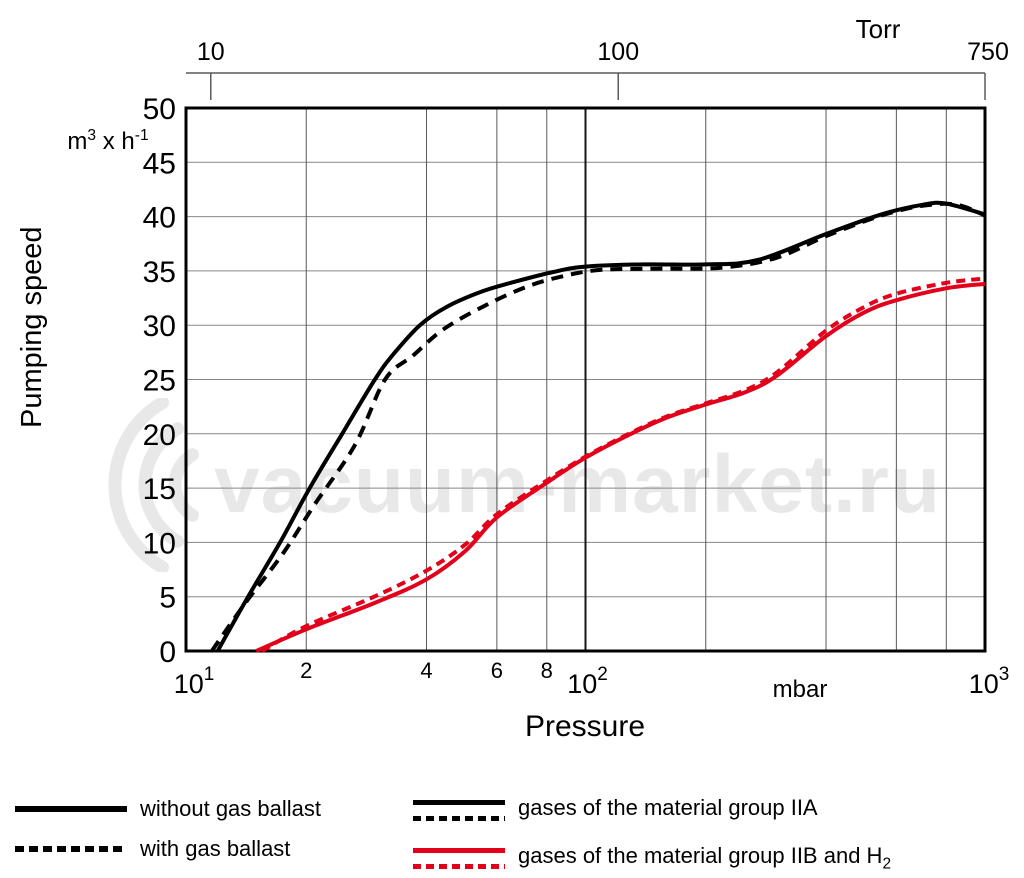 The image size is (1024, 878). What do you see at coordinates (159, 381) in the screenshot?
I see `y-tick-label: 25` at bounding box center [159, 381].